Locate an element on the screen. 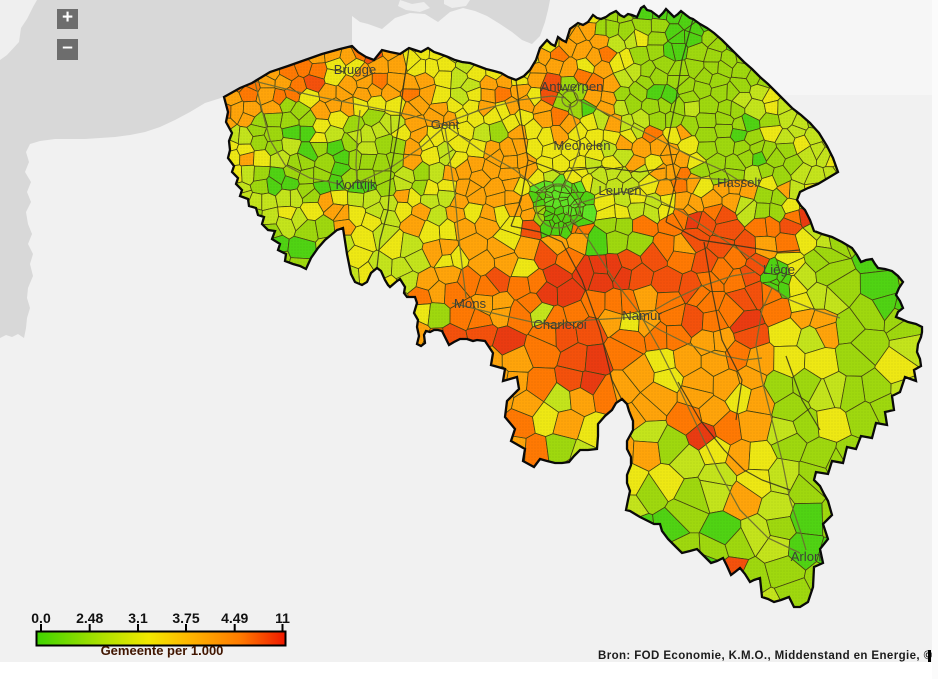  svg-text: Mechelen is located at coordinates (581, 145).